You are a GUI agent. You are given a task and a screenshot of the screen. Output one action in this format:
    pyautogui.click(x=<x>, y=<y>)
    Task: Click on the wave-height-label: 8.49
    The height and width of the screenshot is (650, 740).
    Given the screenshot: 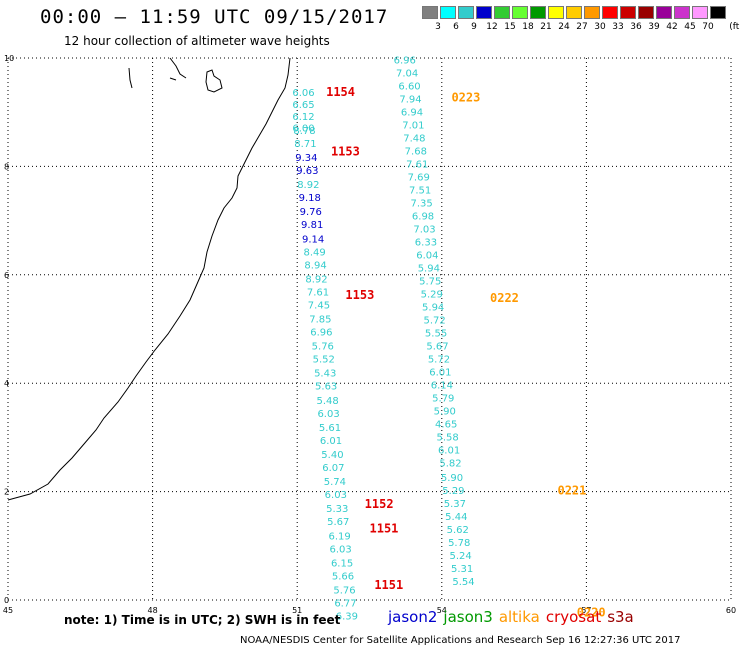 What is the action you would take?
    pyautogui.click(x=314, y=252)
    